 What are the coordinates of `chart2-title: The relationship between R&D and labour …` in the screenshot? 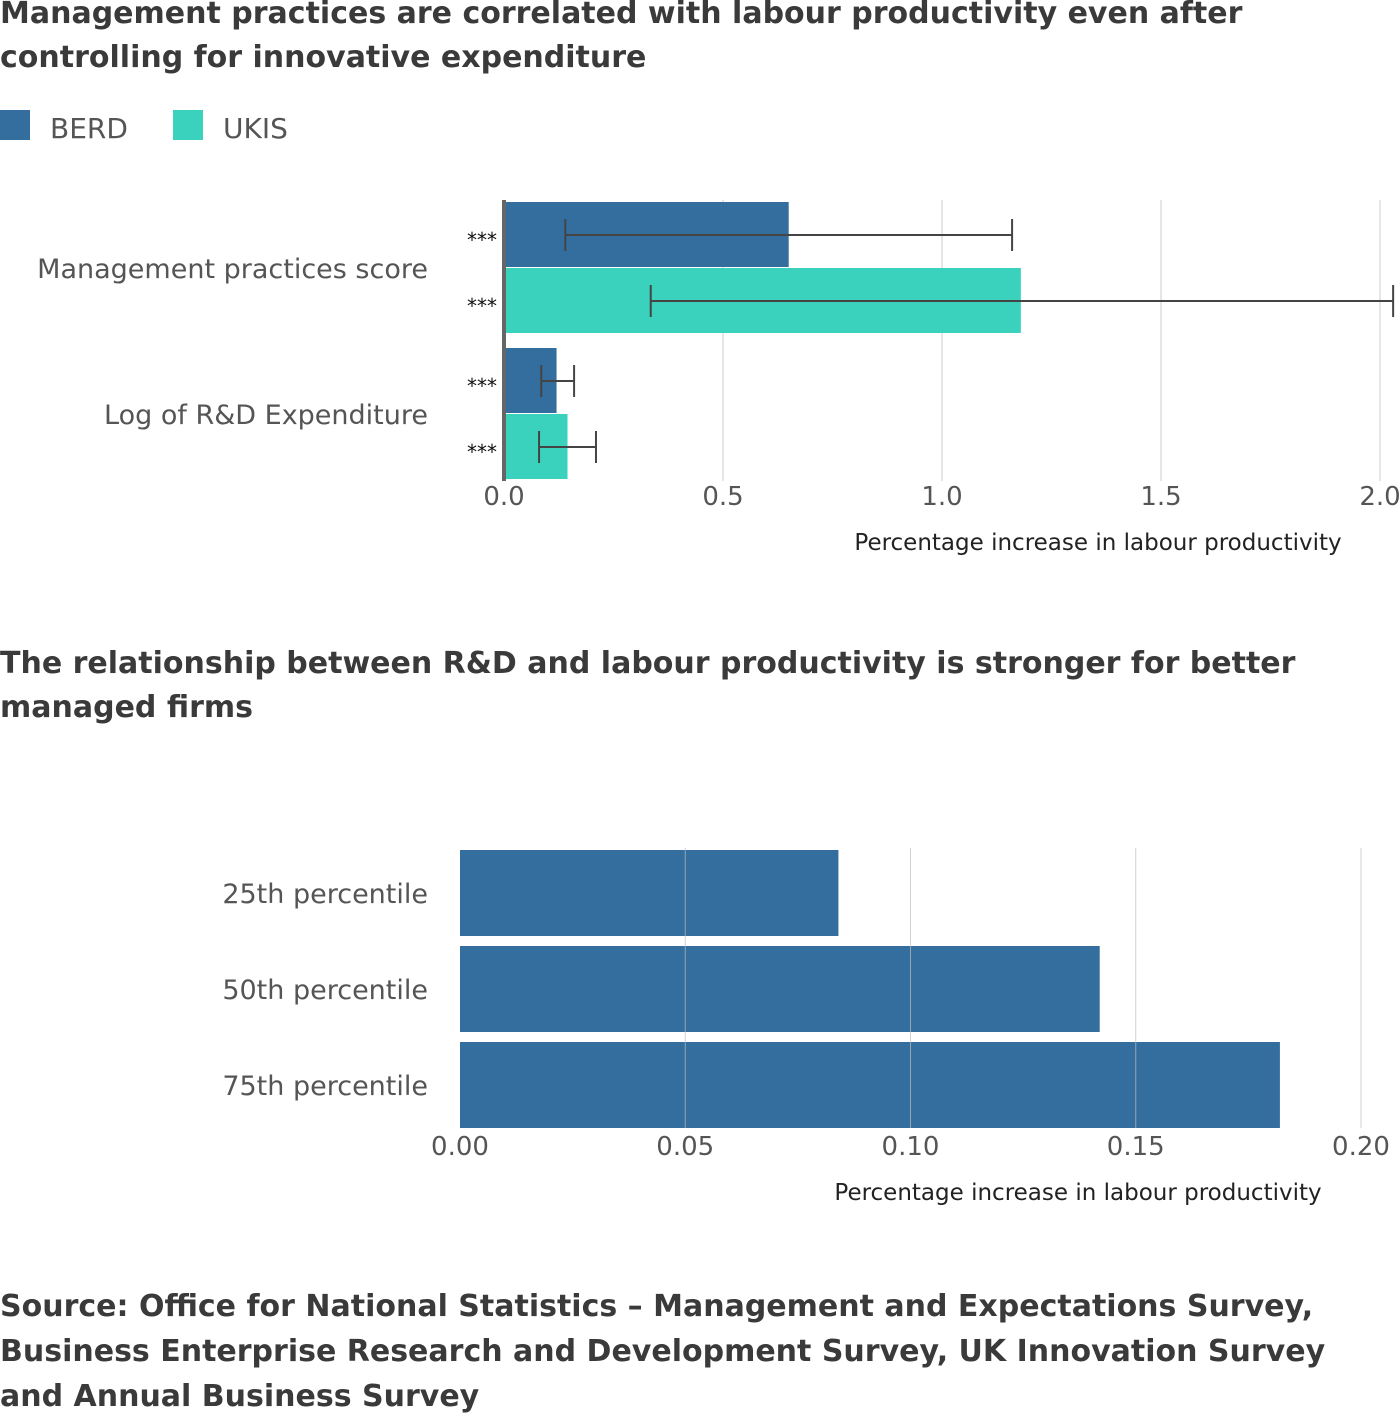 It's located at (648, 685).